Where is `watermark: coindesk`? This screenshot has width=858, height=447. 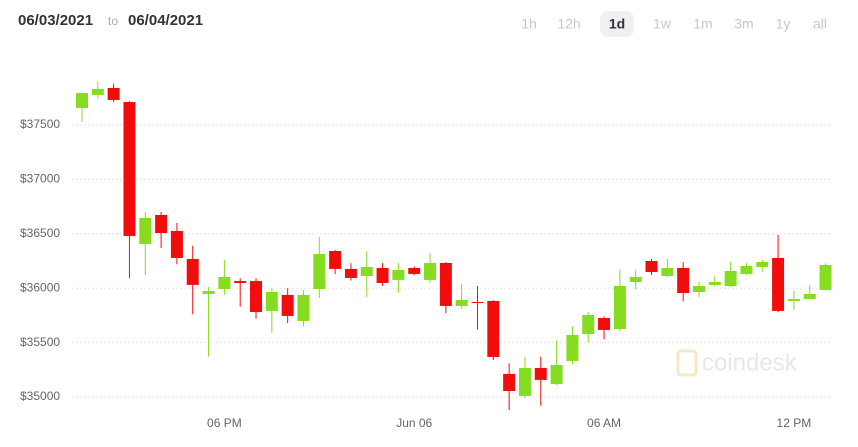
watermark: coindesk is located at coordinates (737, 363).